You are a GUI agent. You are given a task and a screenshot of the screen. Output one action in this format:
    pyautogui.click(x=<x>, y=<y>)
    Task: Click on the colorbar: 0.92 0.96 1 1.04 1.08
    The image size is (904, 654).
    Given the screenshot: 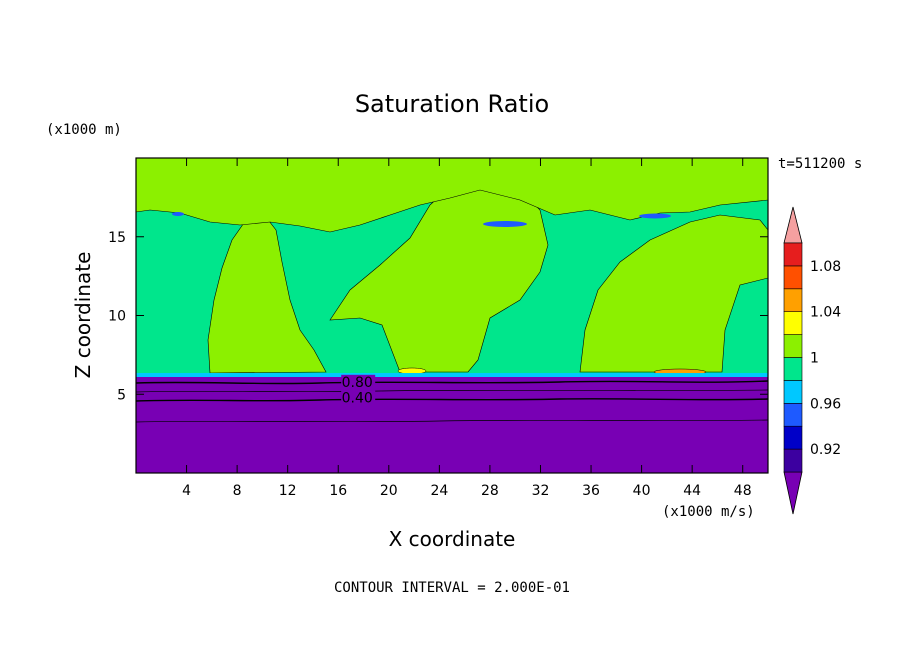 What is the action you would take?
    pyautogui.click(x=812, y=360)
    